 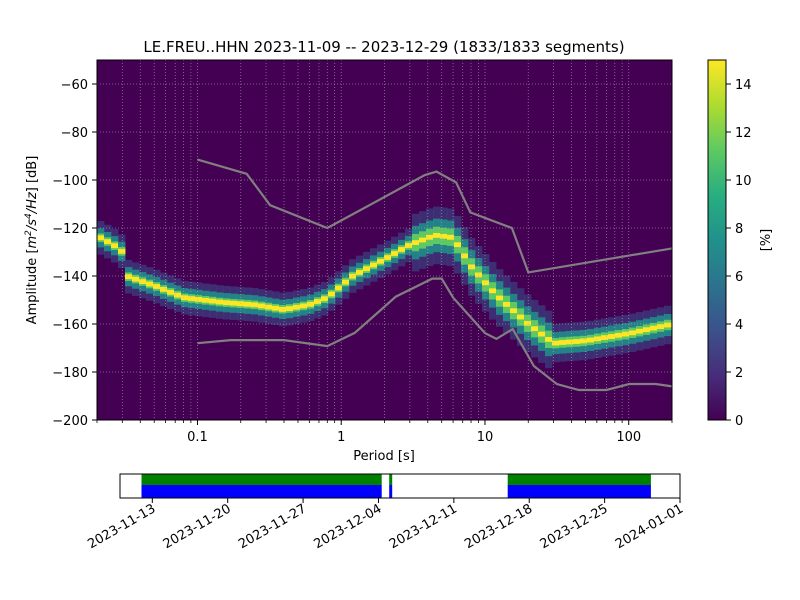 I want to click on y-axis-label: Amplitude [m2/s4/Hz] [dB], so click(x=32, y=240).